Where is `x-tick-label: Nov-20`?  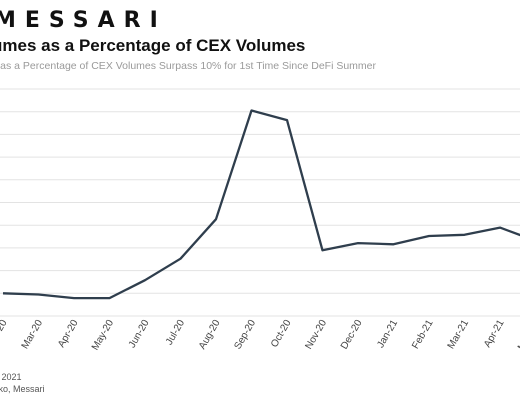
x-tick-label: Nov-20 is located at coordinates (316, 335).